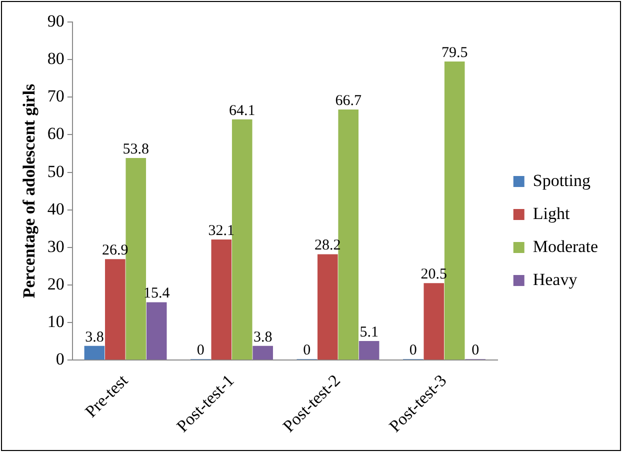  Describe the element at coordinates (55, 284) in the screenshot. I see `y-tick-label: 20` at that location.